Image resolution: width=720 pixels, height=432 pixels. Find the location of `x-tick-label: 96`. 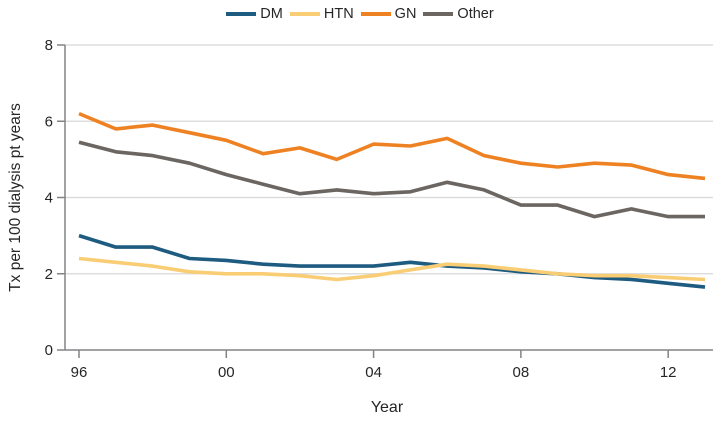

x-tick-label: 96 is located at coordinates (79, 372).